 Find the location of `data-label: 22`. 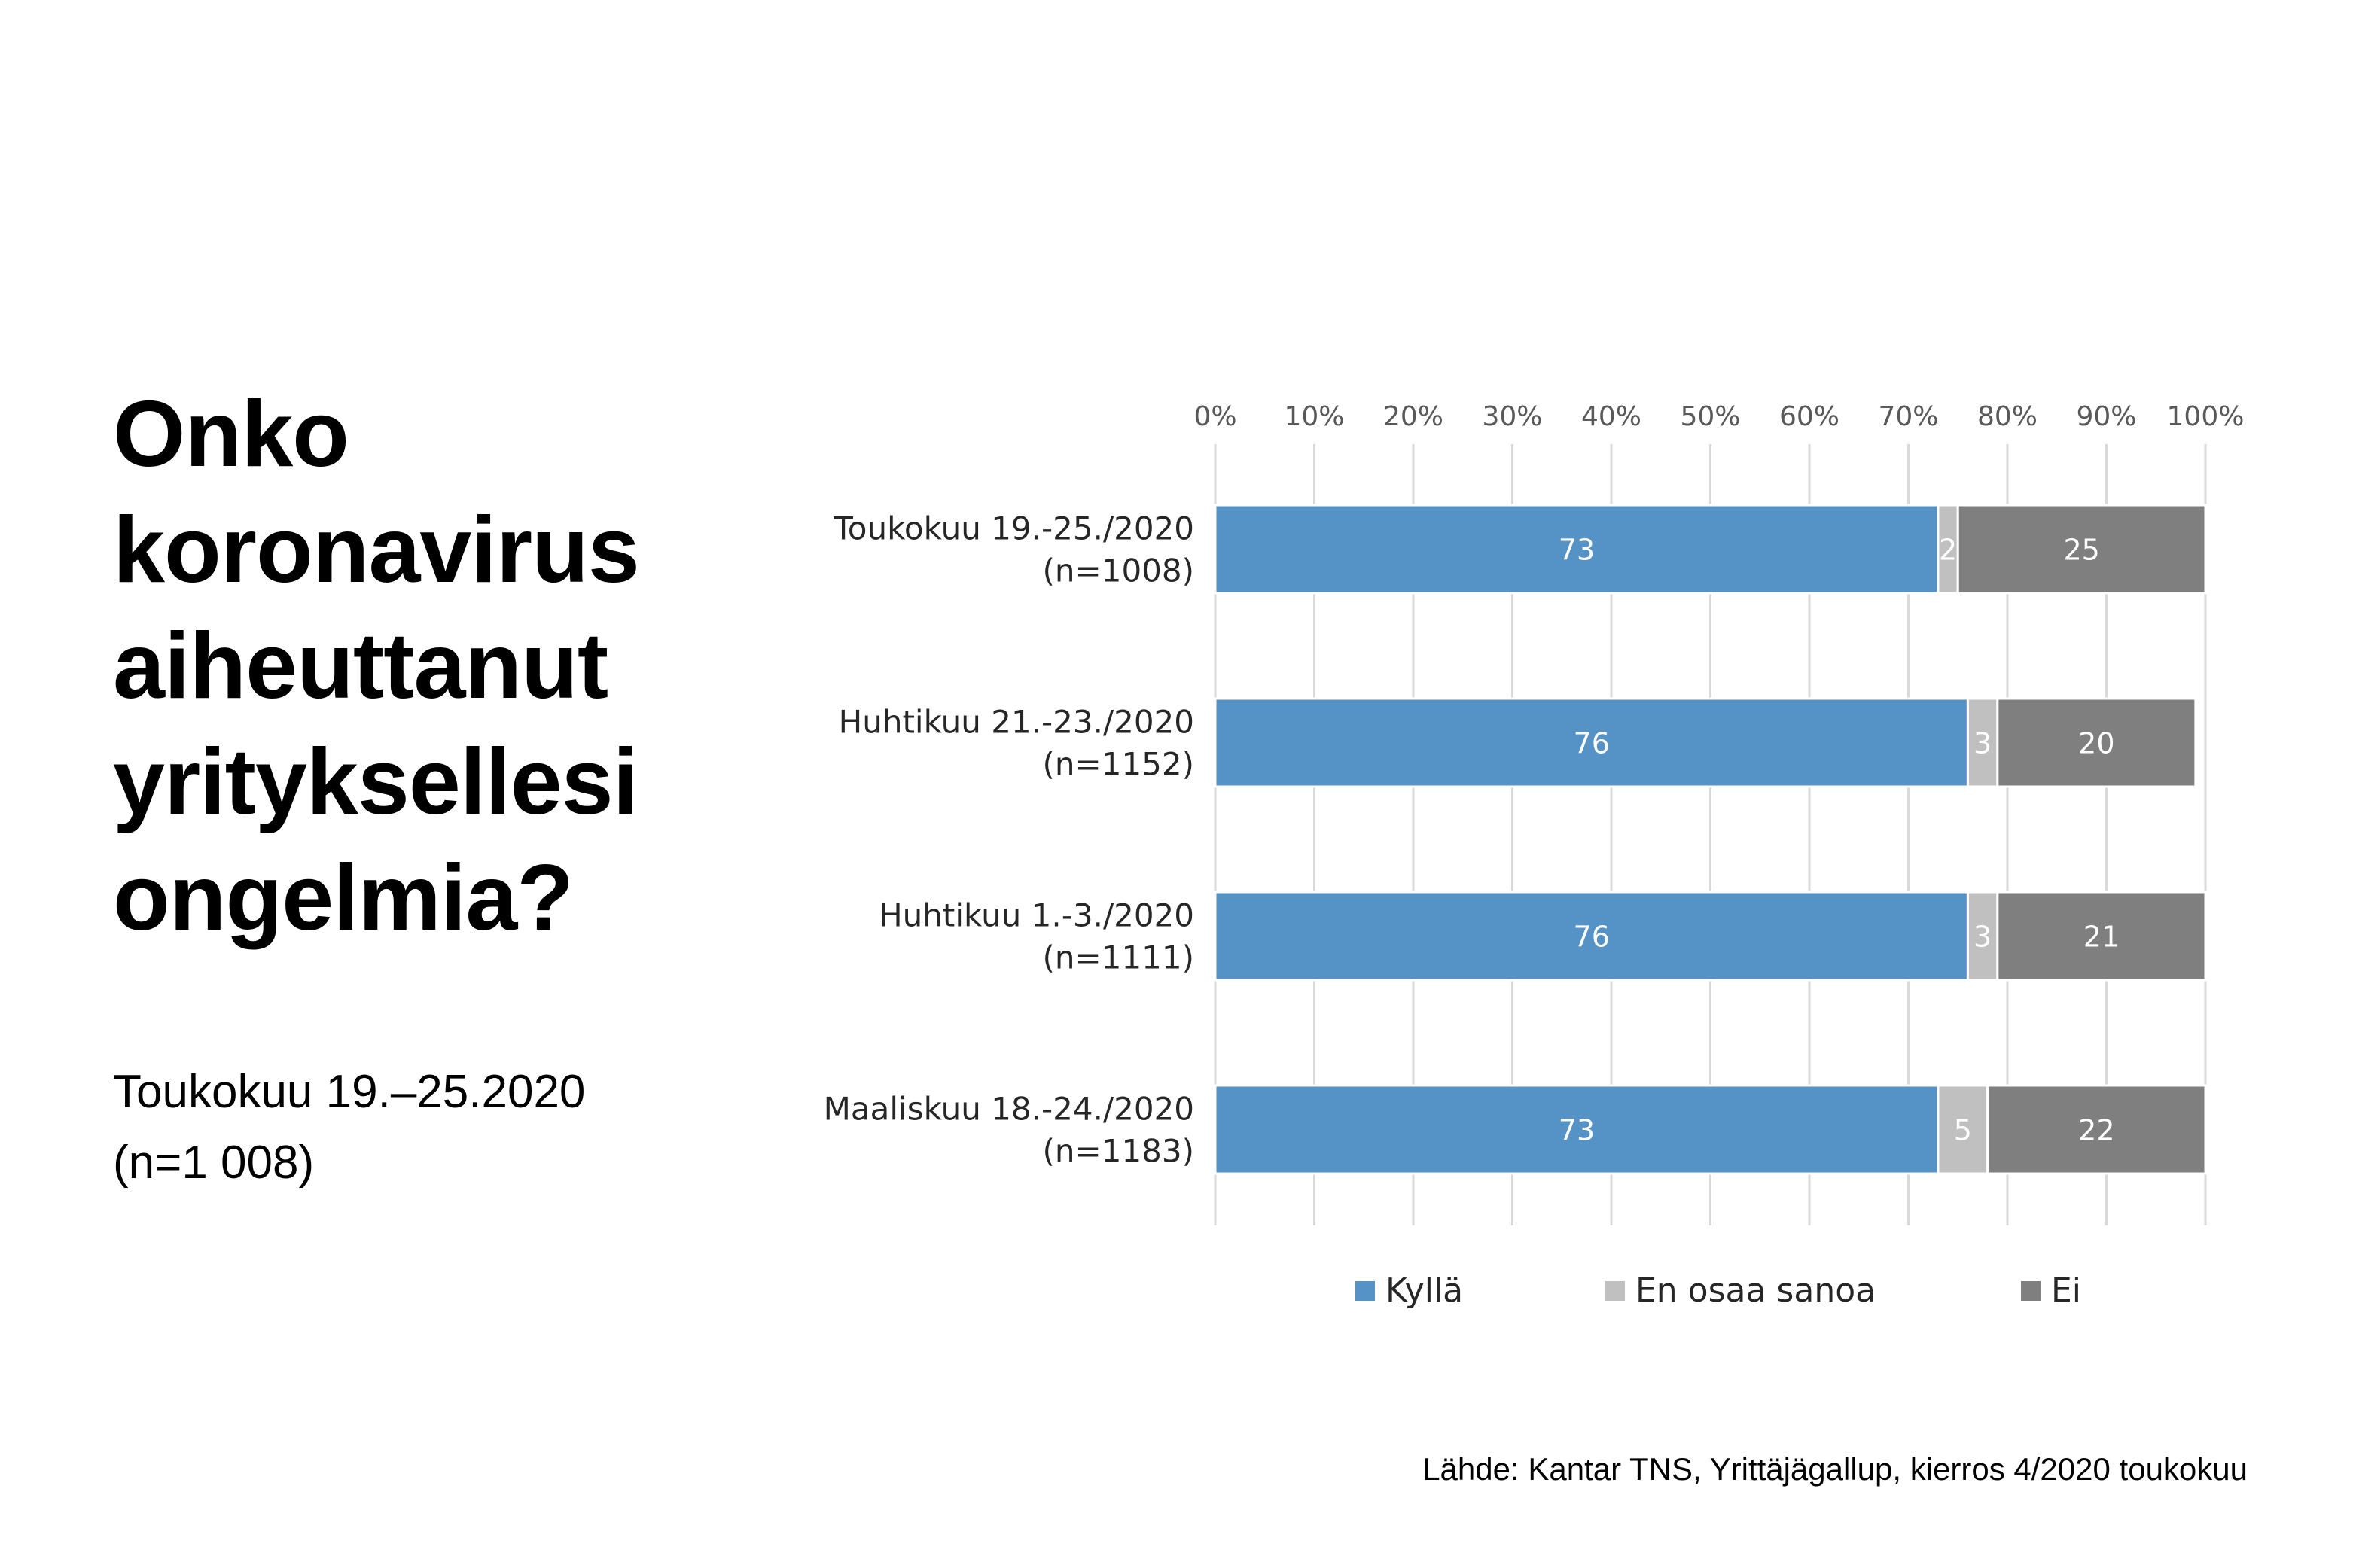

data-label: 22 is located at coordinates (2096, 1130).